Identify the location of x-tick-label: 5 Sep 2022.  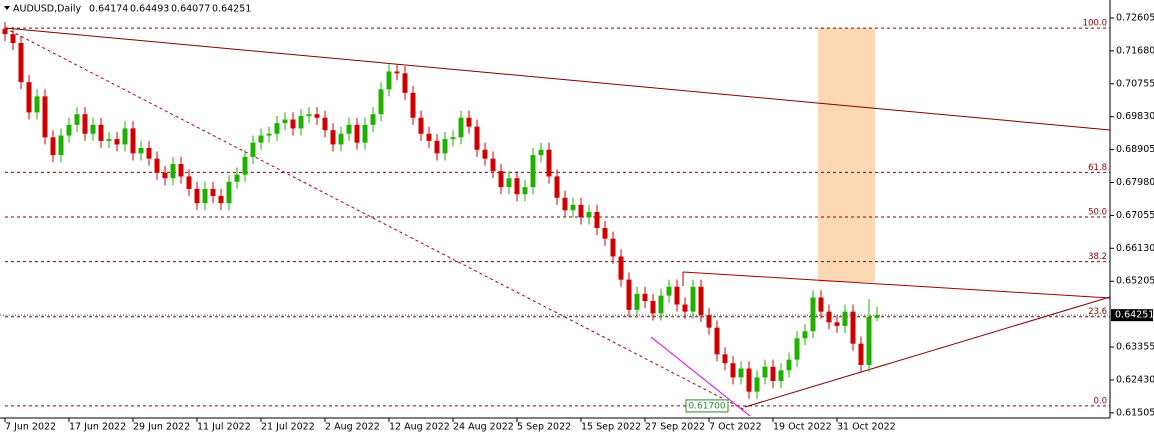
(544, 427).